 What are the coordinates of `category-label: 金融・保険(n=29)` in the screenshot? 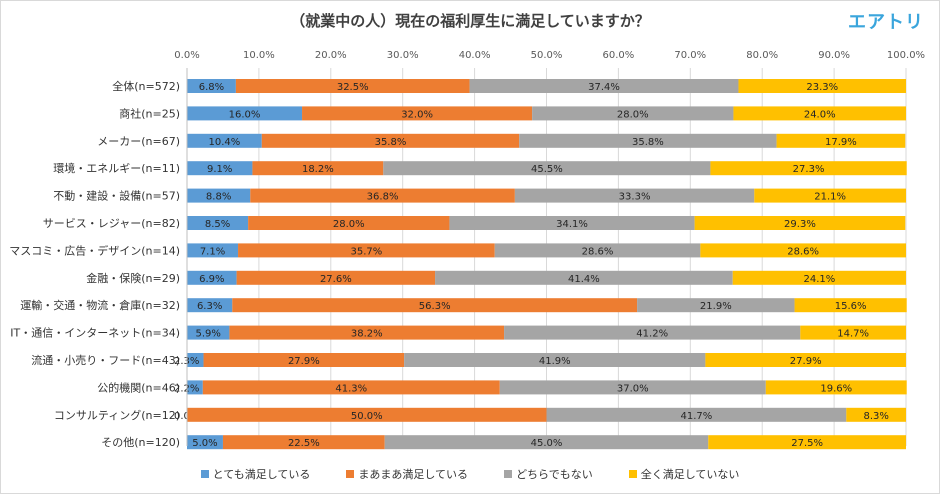 It's located at (133, 278).